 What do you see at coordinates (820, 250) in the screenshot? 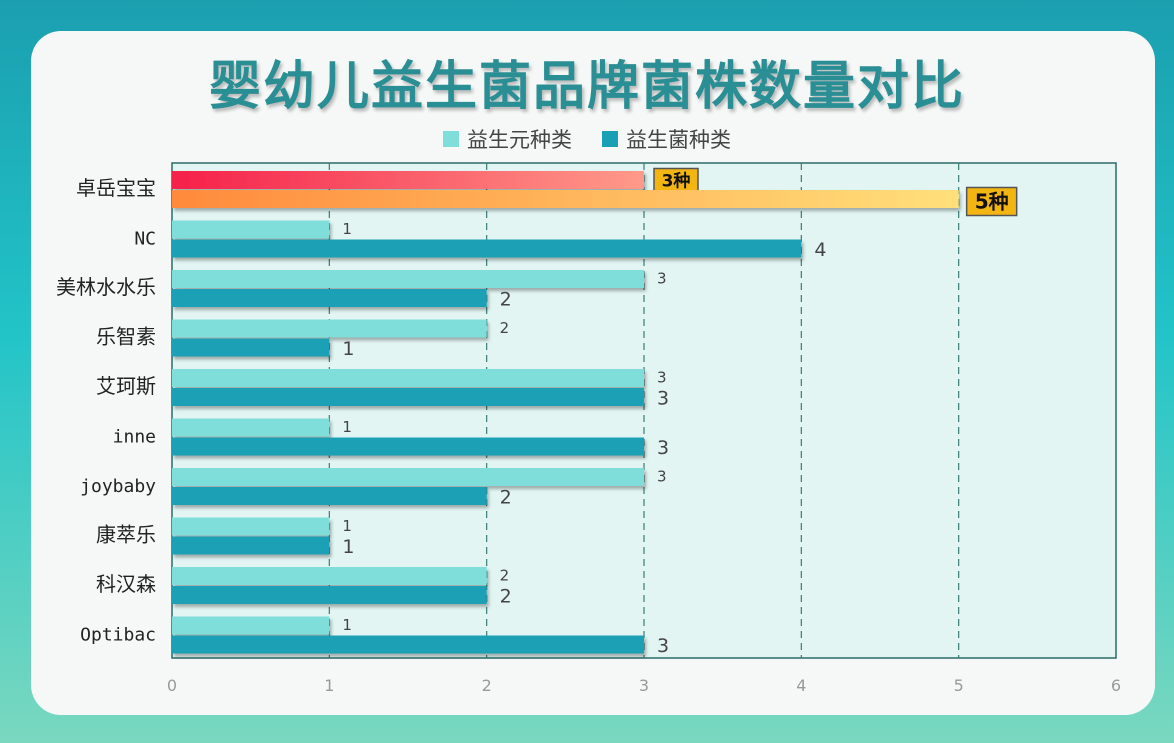
I see `data-label: 4` at bounding box center [820, 250].